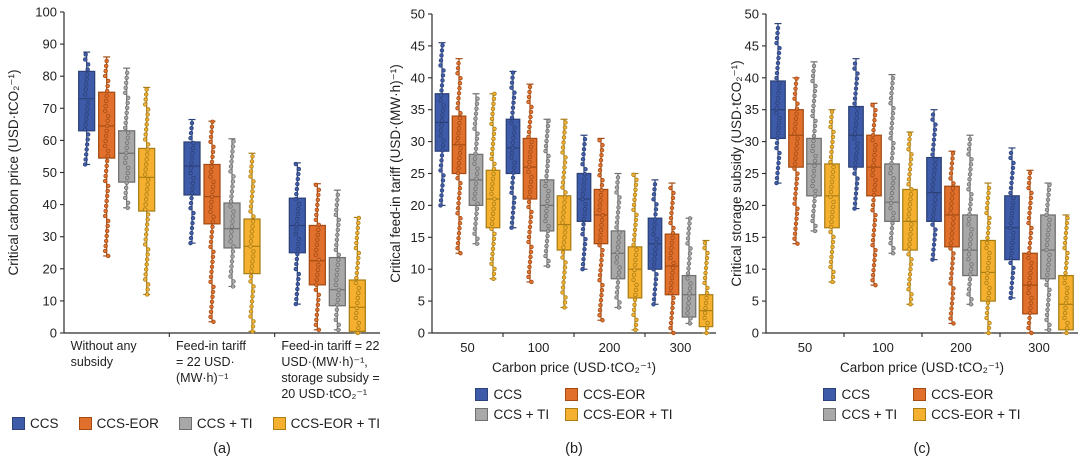 This screenshot has width=1080, height=467. Describe the element at coordinates (547, 193) in the screenshot. I see `box-ccs-ti-group2` at that location.